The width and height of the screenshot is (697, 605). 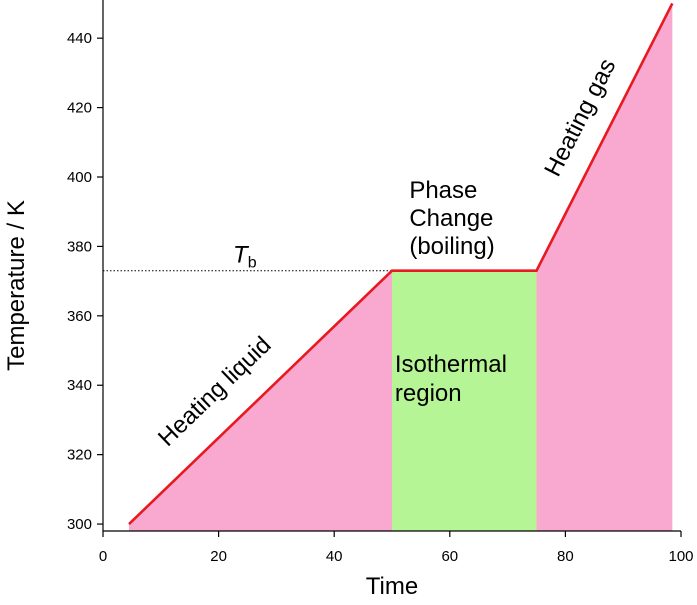 What do you see at coordinates (79, 177) in the screenshot?
I see `y-tick-label: 400` at bounding box center [79, 177].